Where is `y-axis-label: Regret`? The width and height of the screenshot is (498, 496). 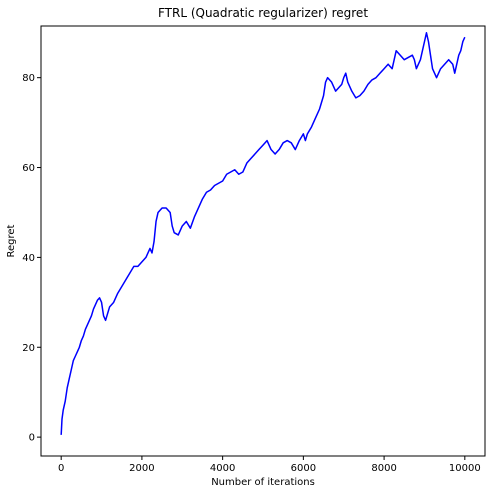 y-axis-label: Regret is located at coordinates (11, 240).